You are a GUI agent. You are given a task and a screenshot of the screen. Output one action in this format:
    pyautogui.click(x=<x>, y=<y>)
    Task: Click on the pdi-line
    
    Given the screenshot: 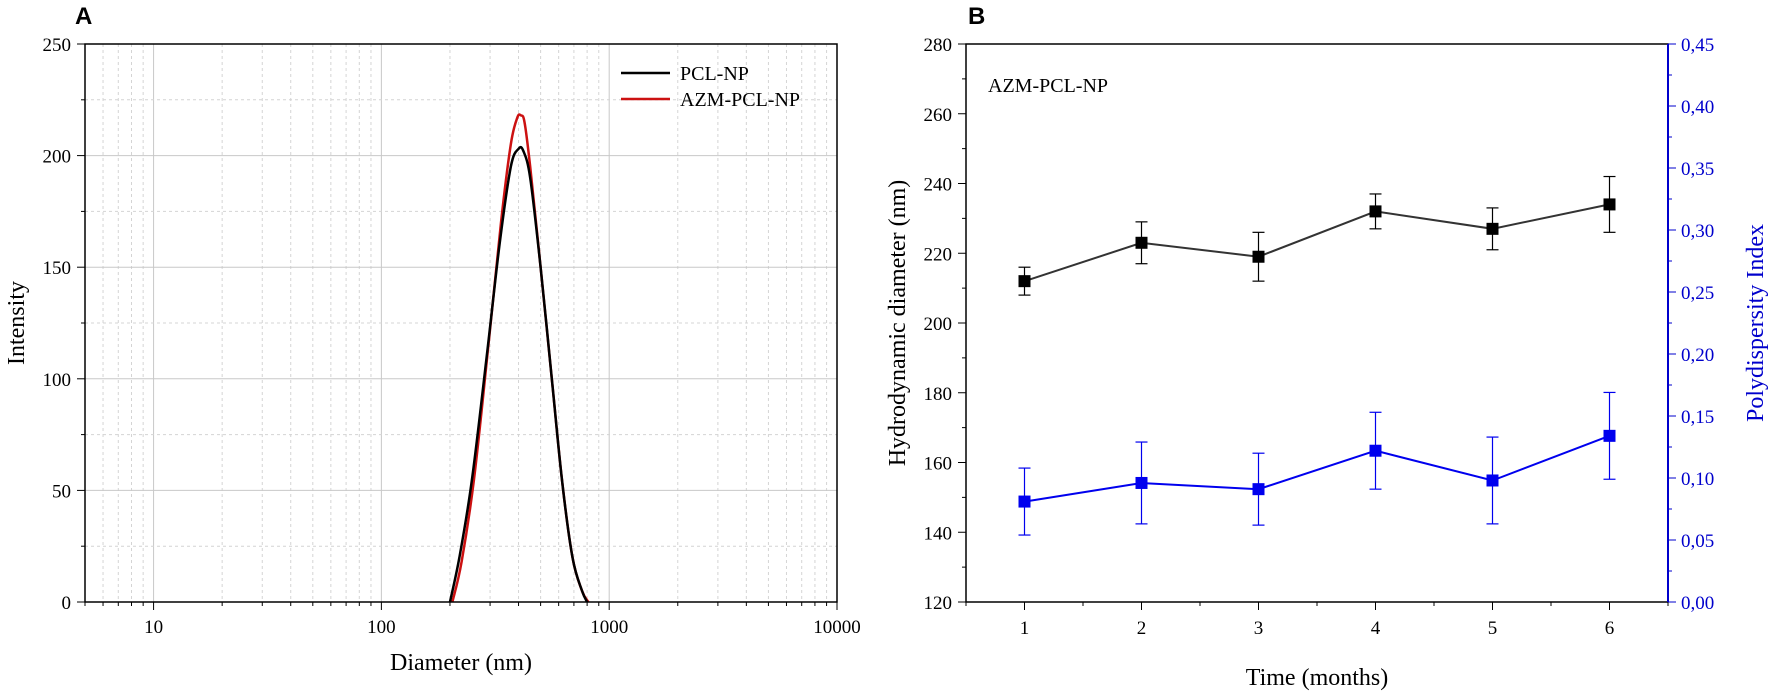 What is the action you would take?
    pyautogui.click(x=1317, y=468)
    